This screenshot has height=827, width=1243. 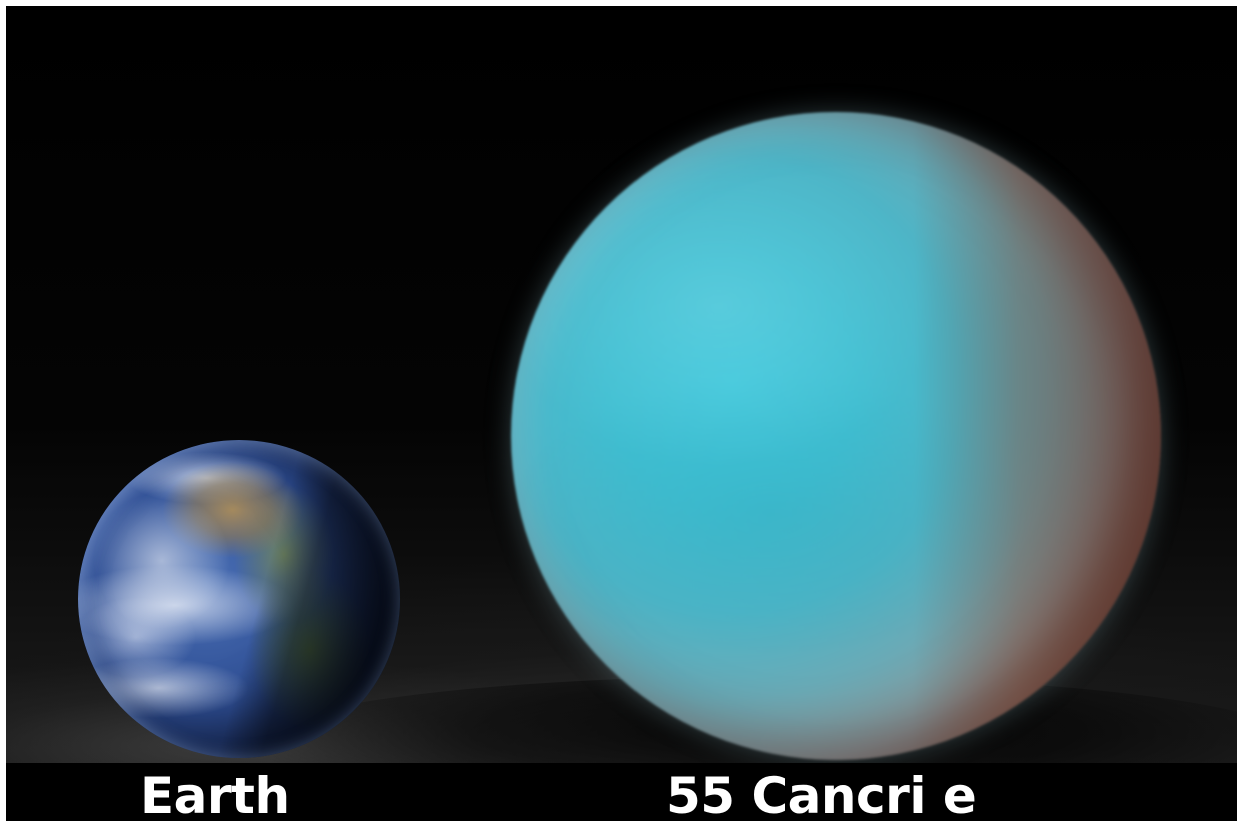 What do you see at coordinates (215, 794) in the screenshot?
I see `earth-label: Earth` at bounding box center [215, 794].